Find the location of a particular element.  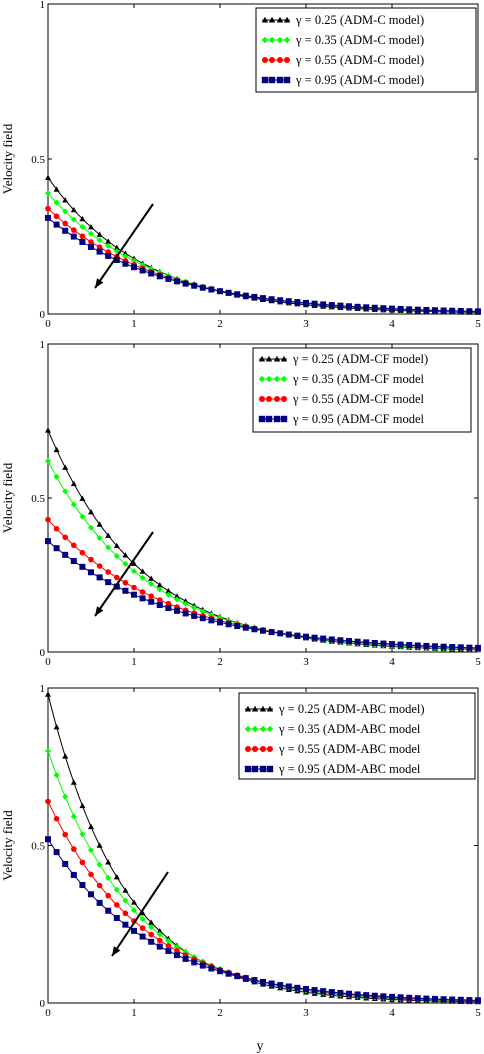

x-tick-label: 1 is located at coordinates (134, 324).